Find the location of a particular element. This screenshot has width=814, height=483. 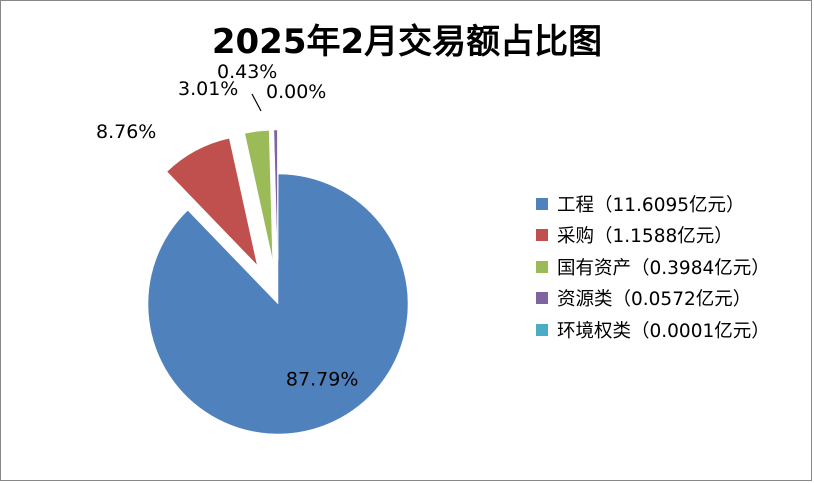

legend-label: 工程（11.6095亿元） is located at coordinates (651, 205).